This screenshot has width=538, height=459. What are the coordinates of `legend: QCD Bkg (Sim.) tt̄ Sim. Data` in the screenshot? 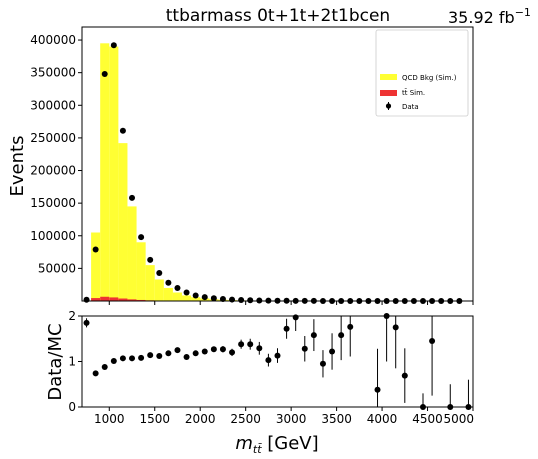 It's located at (422, 73).